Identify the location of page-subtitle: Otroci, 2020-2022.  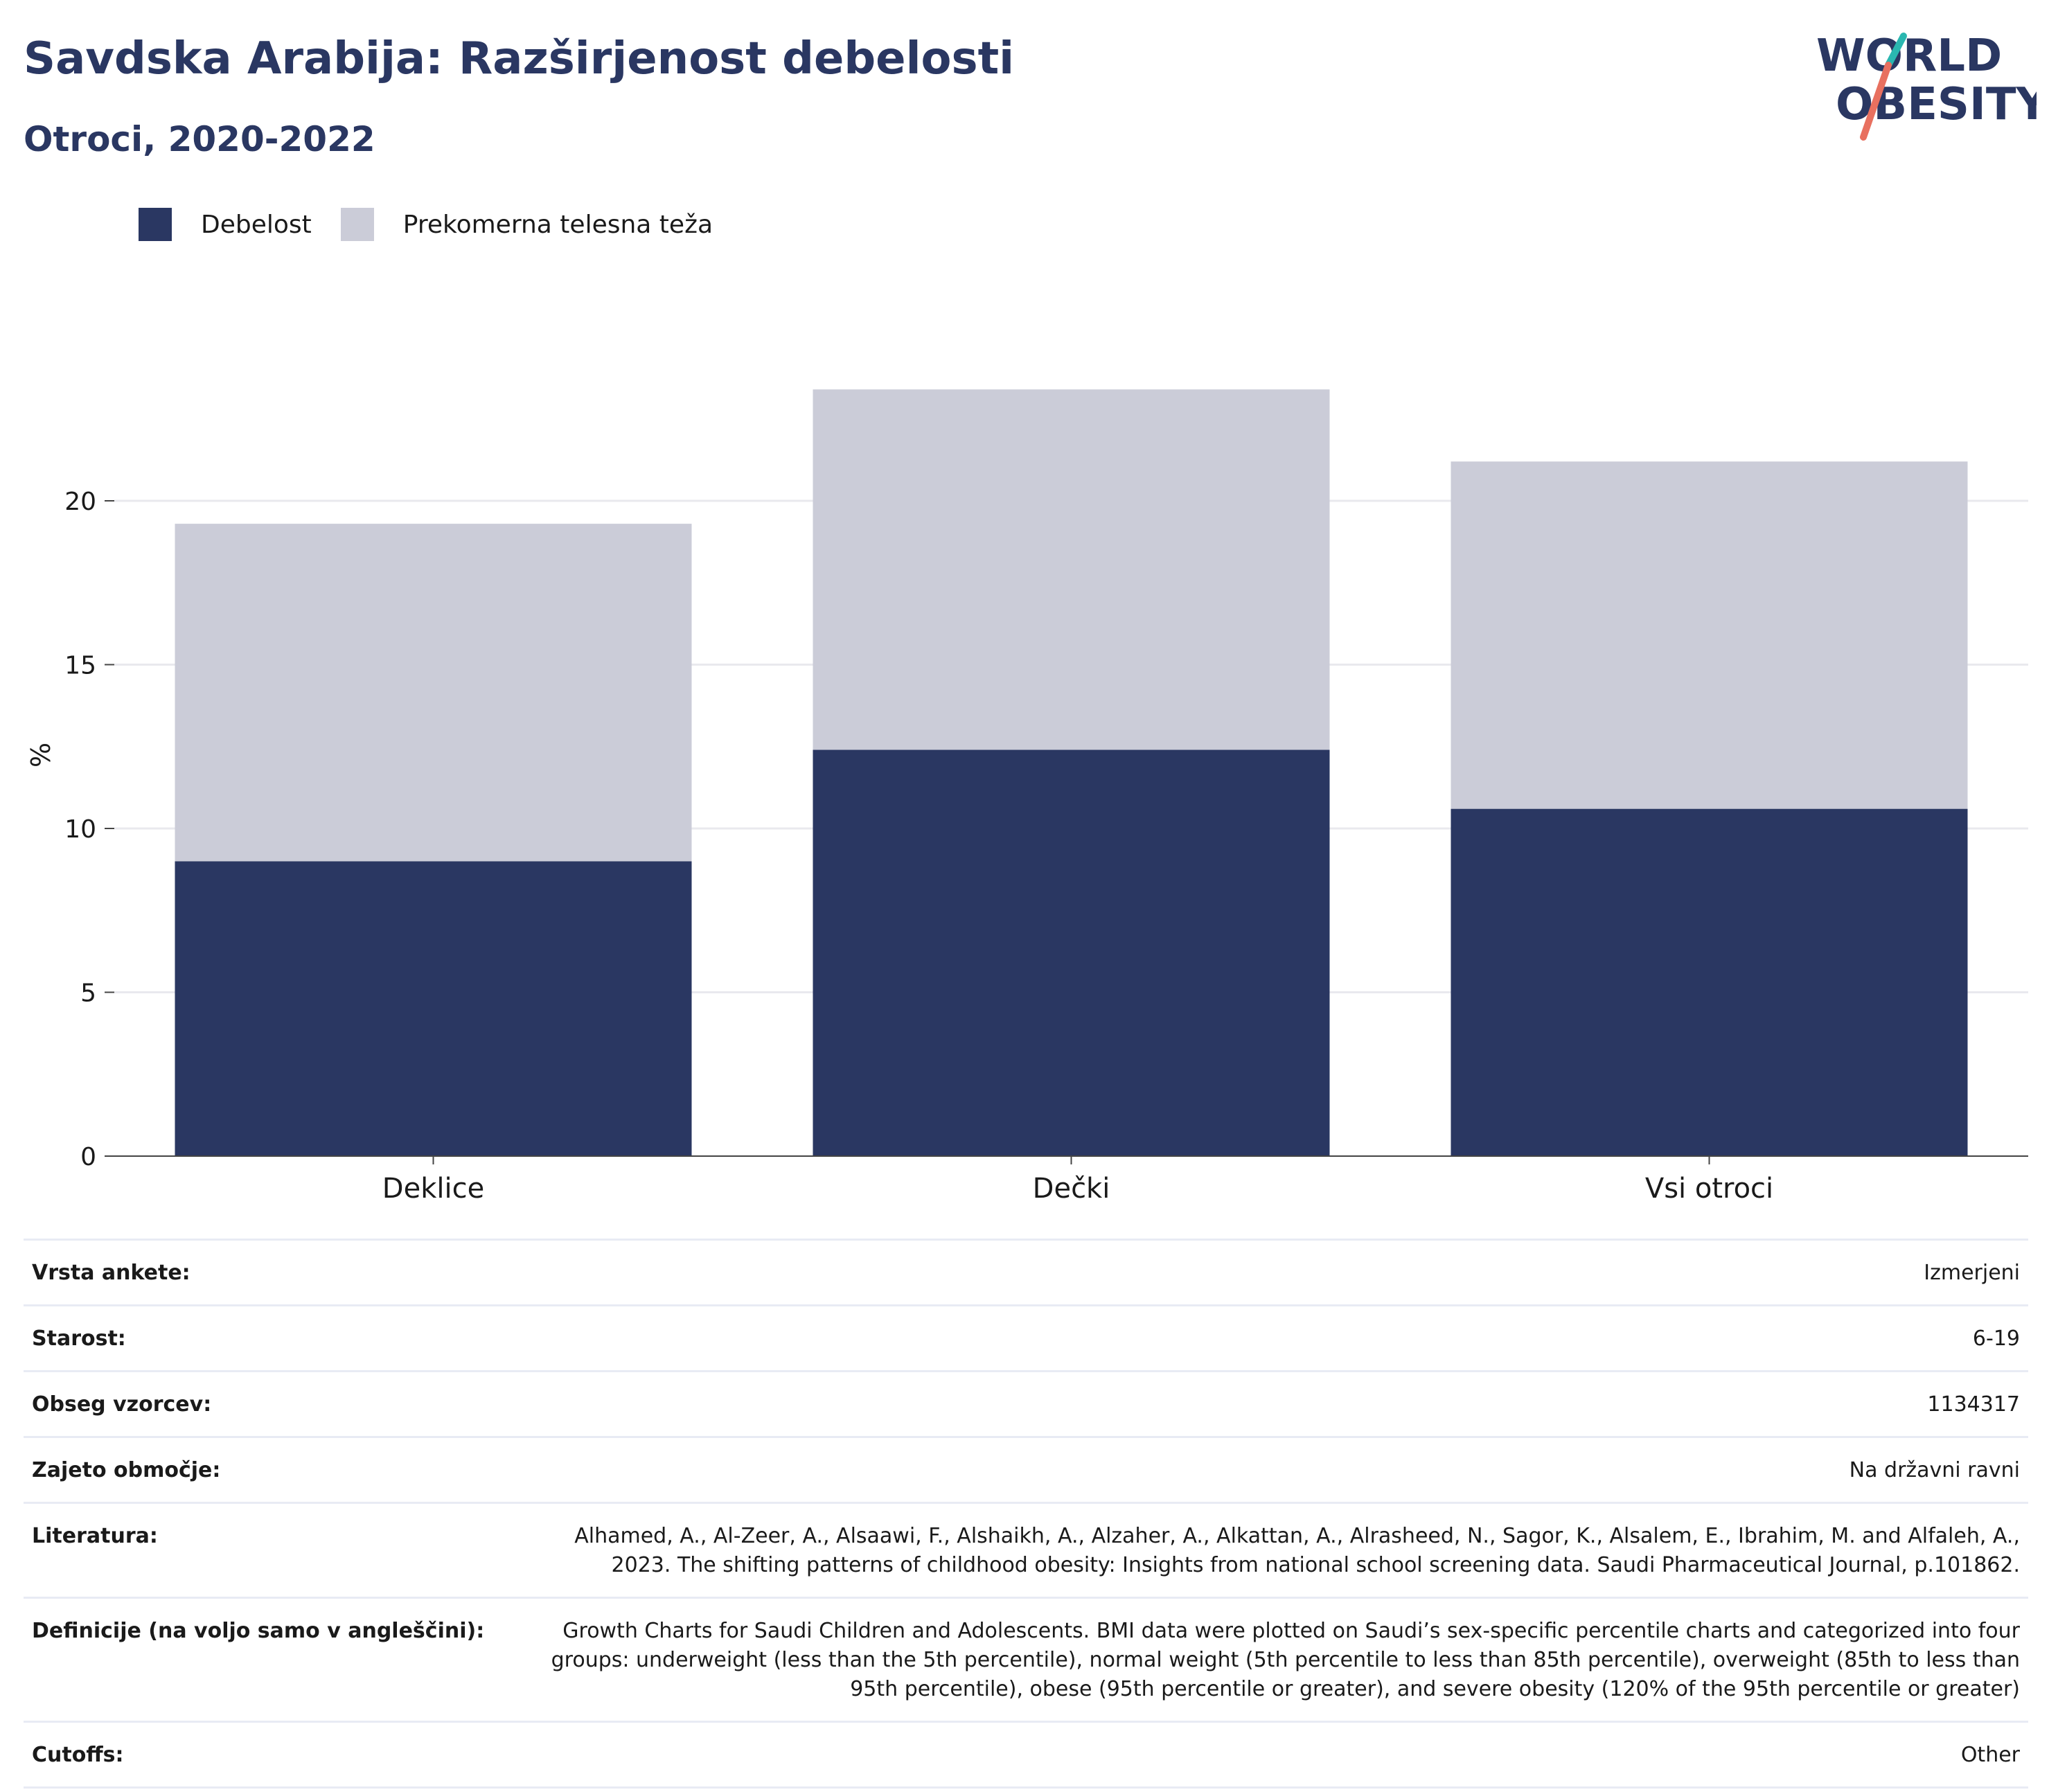
(199, 139).